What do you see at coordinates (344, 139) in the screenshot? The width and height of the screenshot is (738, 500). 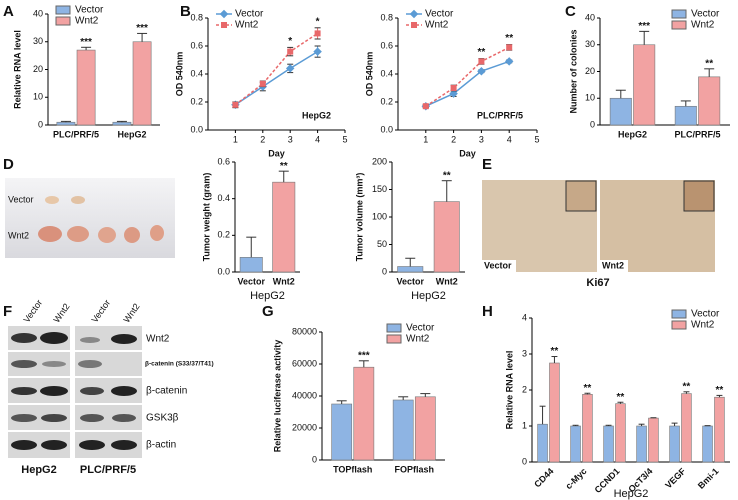 I see `x-tick-label: 5` at bounding box center [344, 139].